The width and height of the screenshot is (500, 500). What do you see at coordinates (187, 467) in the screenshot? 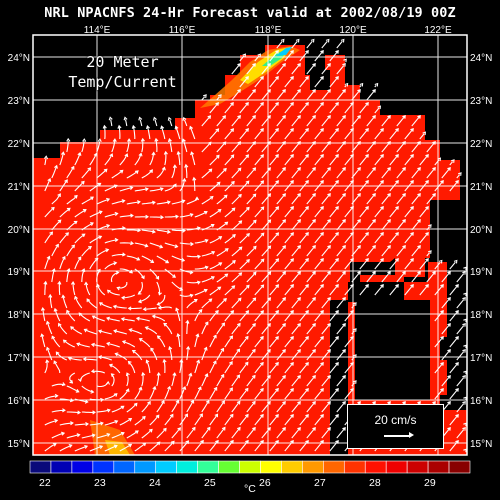
I see `colorbar-swatch` at bounding box center [187, 467].